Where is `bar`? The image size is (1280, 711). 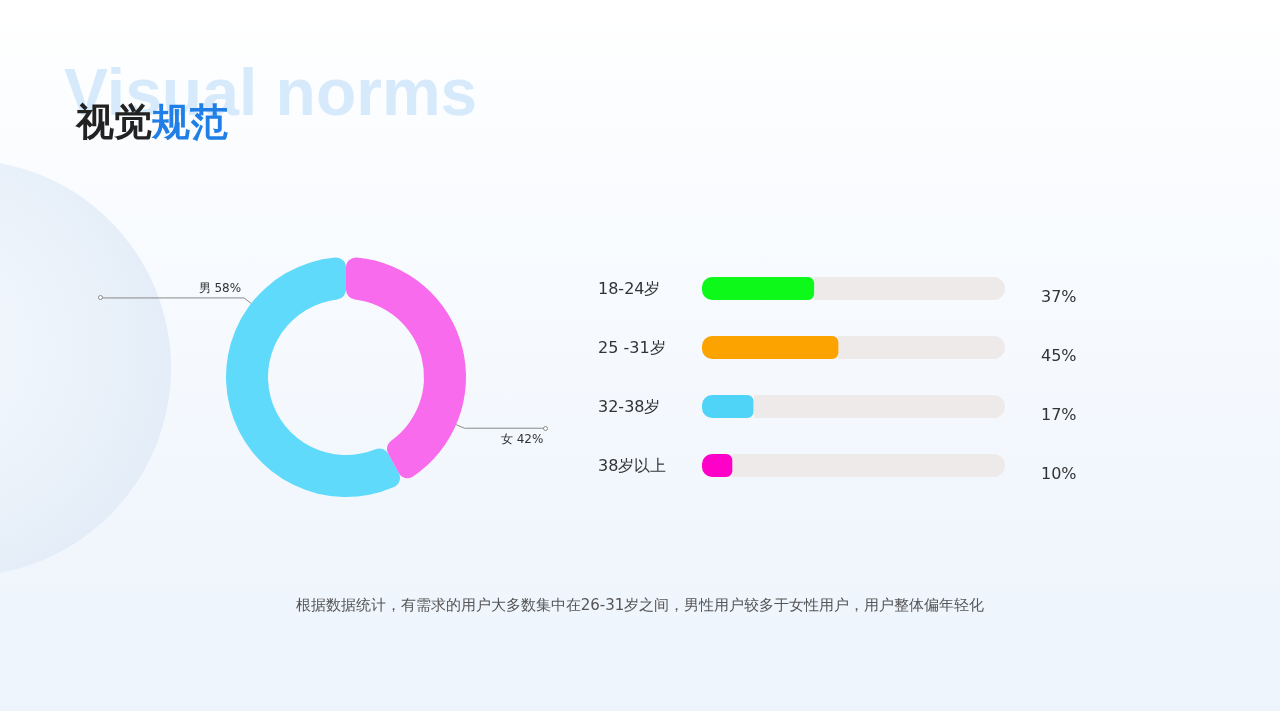 bar is located at coordinates (728, 406).